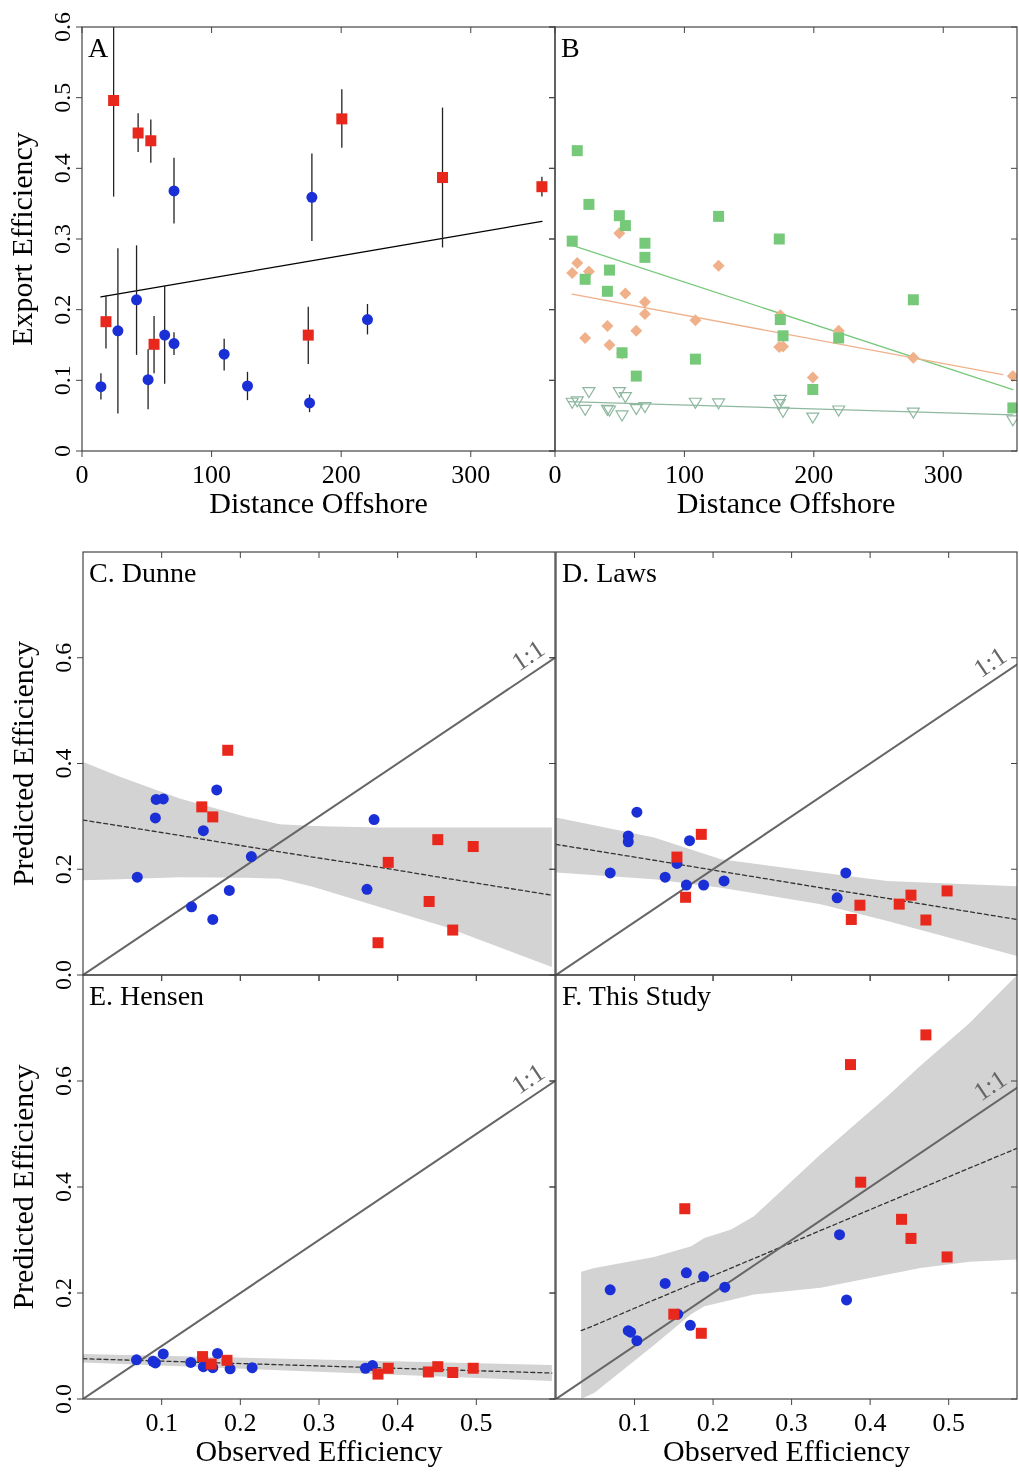 The height and width of the screenshot is (1476, 1019). I want to click on x-tick-label: 0.5, so click(476, 1422).